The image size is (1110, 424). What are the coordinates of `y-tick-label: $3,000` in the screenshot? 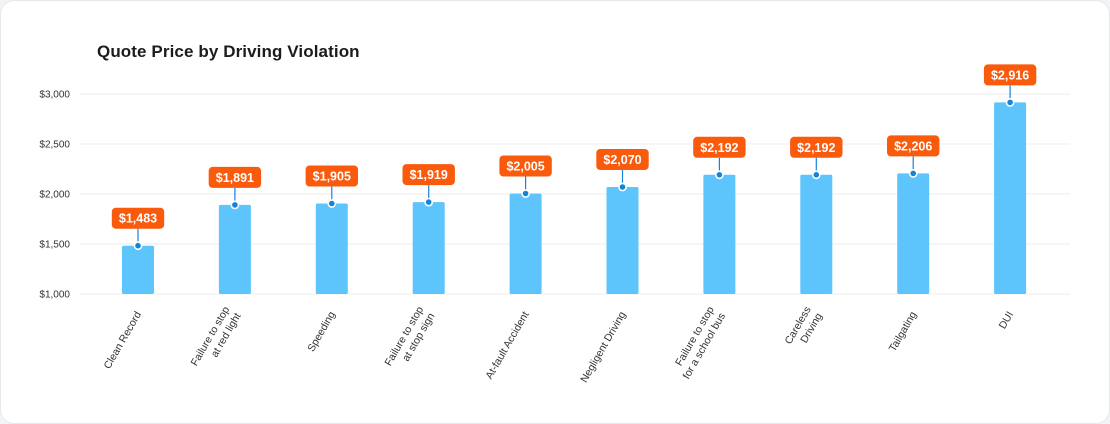 It's located at (54, 95).